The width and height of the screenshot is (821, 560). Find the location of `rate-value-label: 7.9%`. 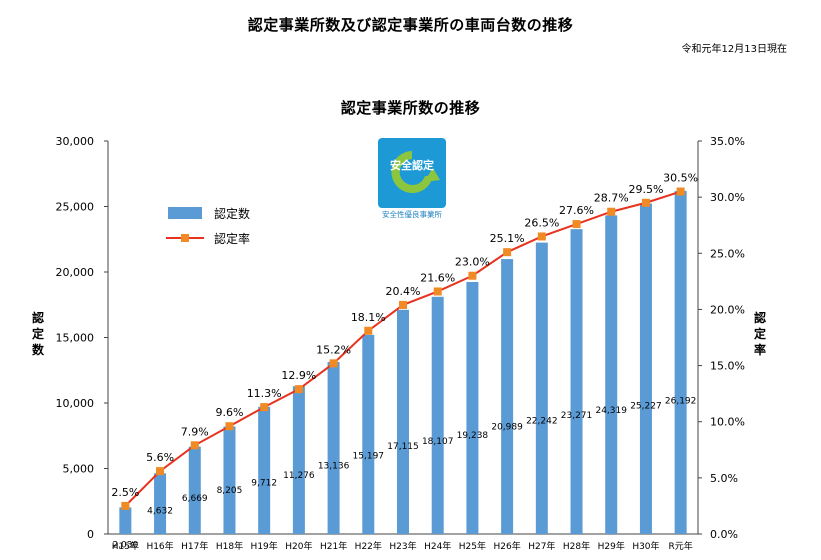

rate-value-label: 7.9% is located at coordinates (195, 431).